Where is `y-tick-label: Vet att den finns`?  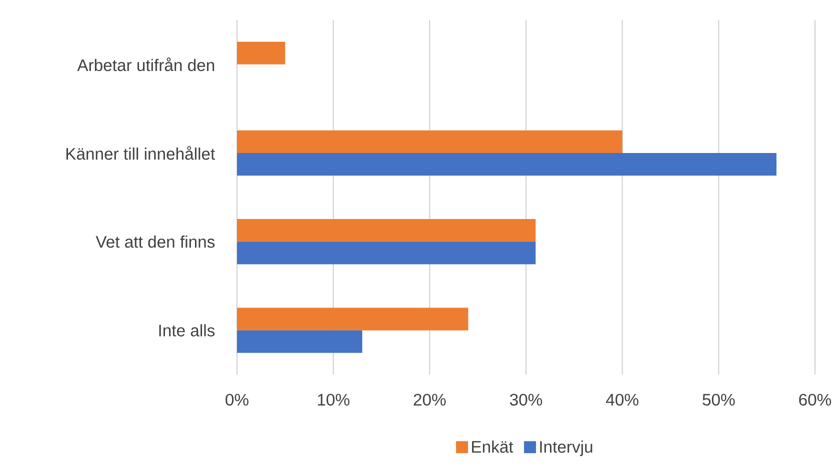
y-tick-label: Vet att den finns is located at coordinates (155, 242).